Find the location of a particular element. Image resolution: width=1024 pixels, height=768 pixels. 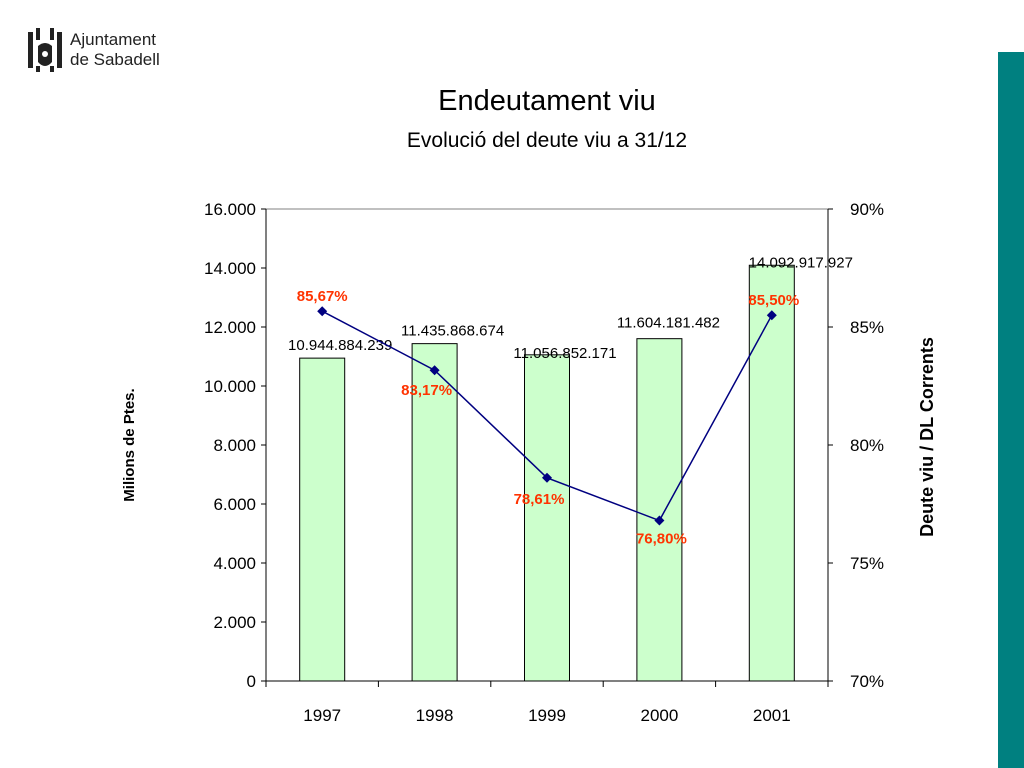

page-title: Endeutament viu is located at coordinates (547, 101).